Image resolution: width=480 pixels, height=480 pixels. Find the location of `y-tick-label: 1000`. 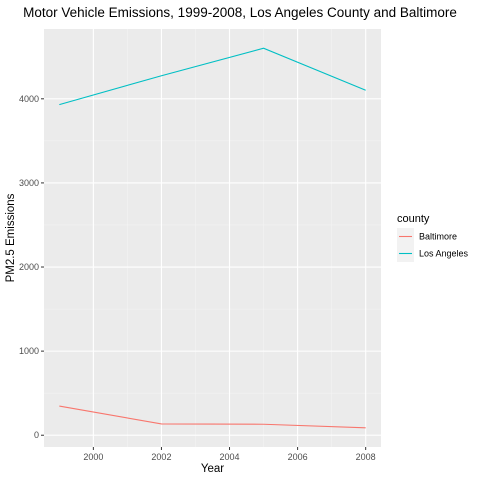

y-tick-label: 1000 is located at coordinates (29, 351).